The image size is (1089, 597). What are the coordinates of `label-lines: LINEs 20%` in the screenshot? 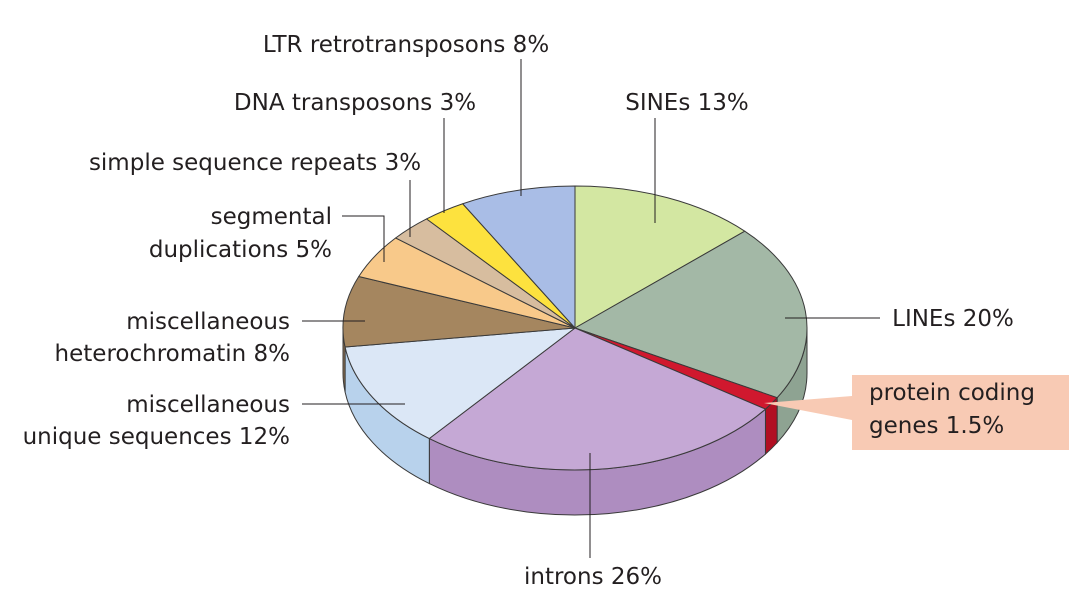 It's located at (953, 319).